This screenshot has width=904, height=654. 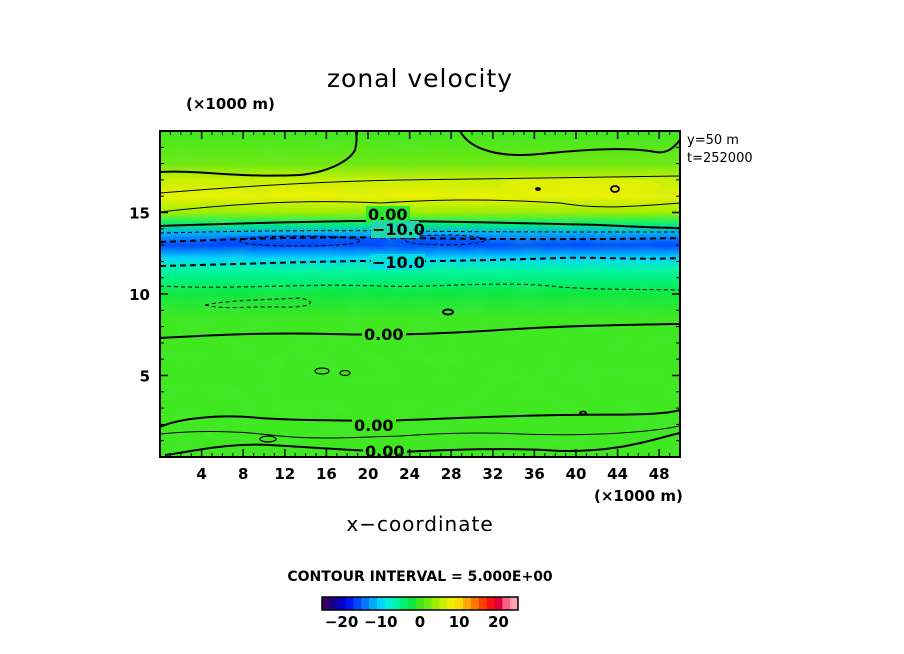 I want to click on x-tick-label: 32, so click(x=492, y=474).